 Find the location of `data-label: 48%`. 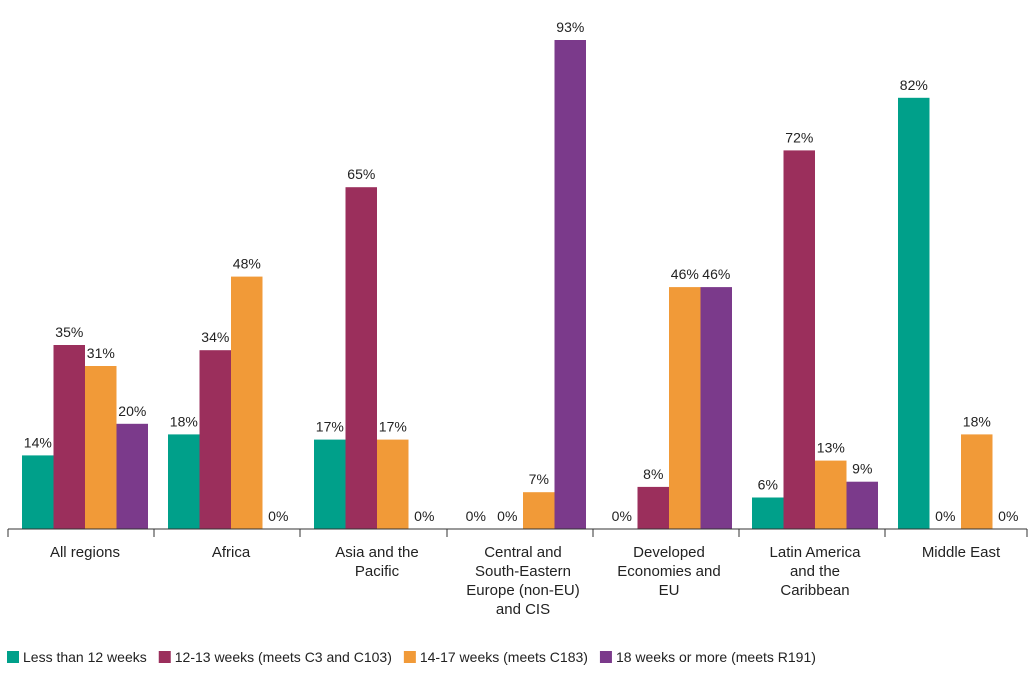

data-label: 48% is located at coordinates (247, 264).